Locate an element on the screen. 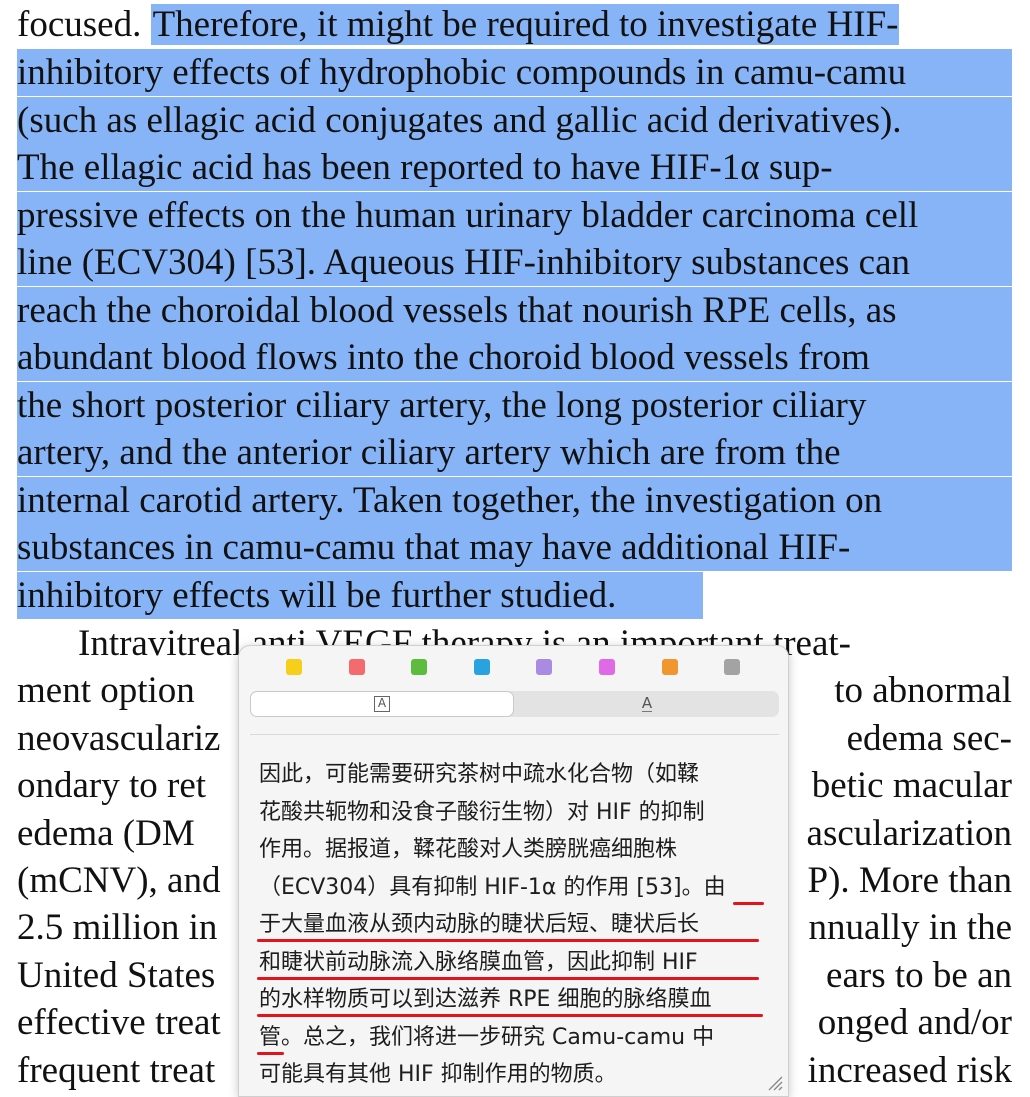 The height and width of the screenshot is (1097, 1030). translation-line: 的水样物质可以到达滋养 RPE 细胞的脉络膜血 is located at coordinates (485, 999).